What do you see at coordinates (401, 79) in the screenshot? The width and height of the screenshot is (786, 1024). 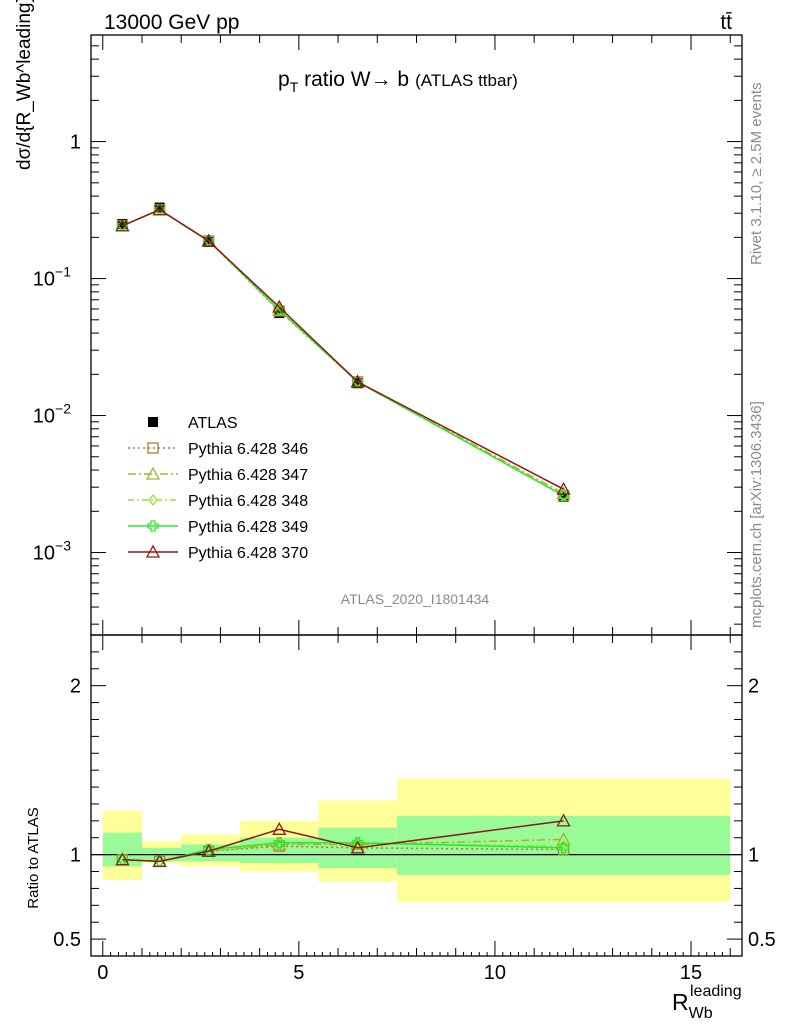 I see `title-b: b` at bounding box center [401, 79].